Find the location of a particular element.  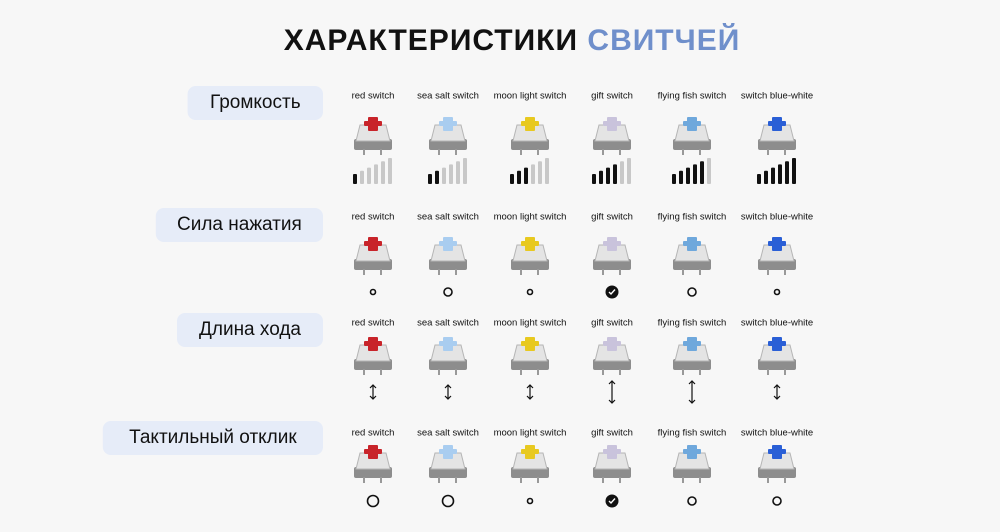

check-indicator is located at coordinates (612, 501).